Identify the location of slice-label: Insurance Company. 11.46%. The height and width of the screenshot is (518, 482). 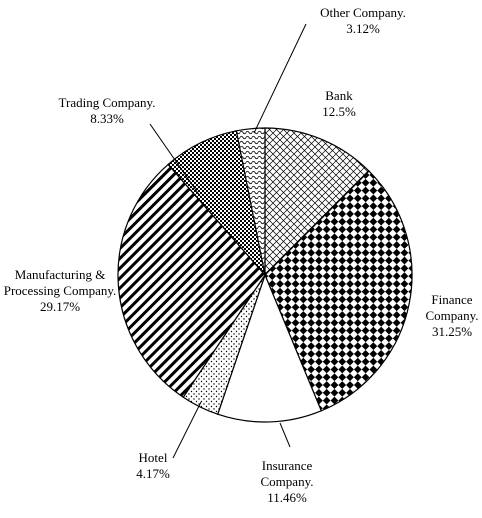
(287, 482).